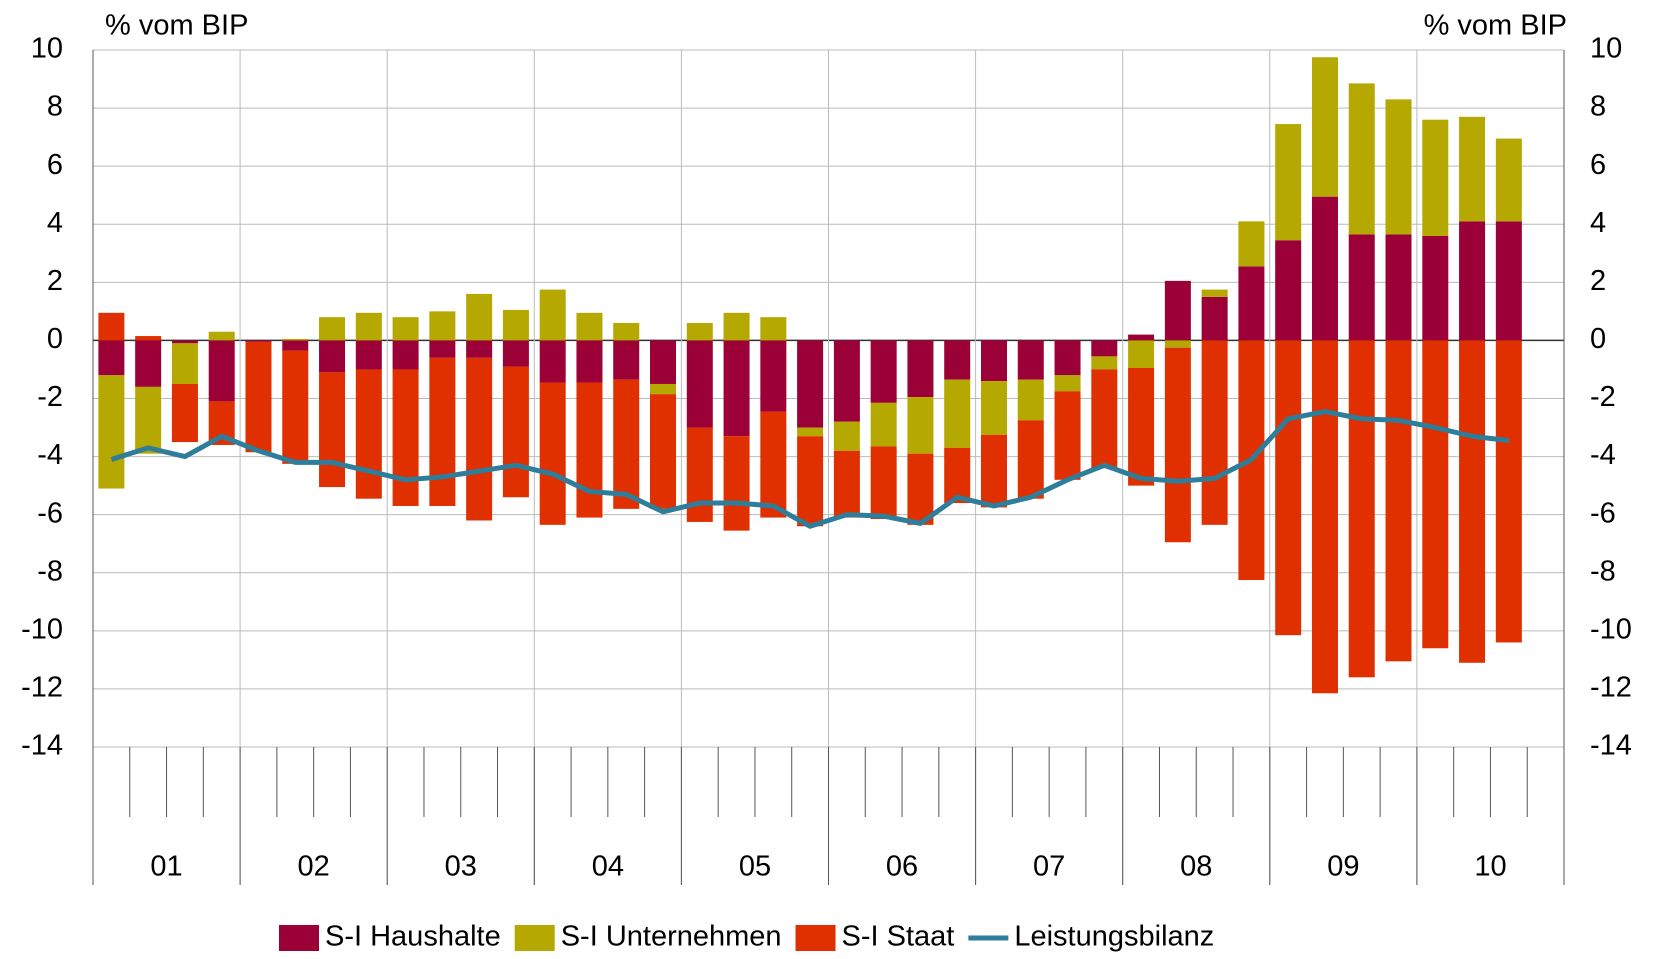  What do you see at coordinates (1196, 867) in the screenshot?
I see `x-tick-label: 08` at bounding box center [1196, 867].